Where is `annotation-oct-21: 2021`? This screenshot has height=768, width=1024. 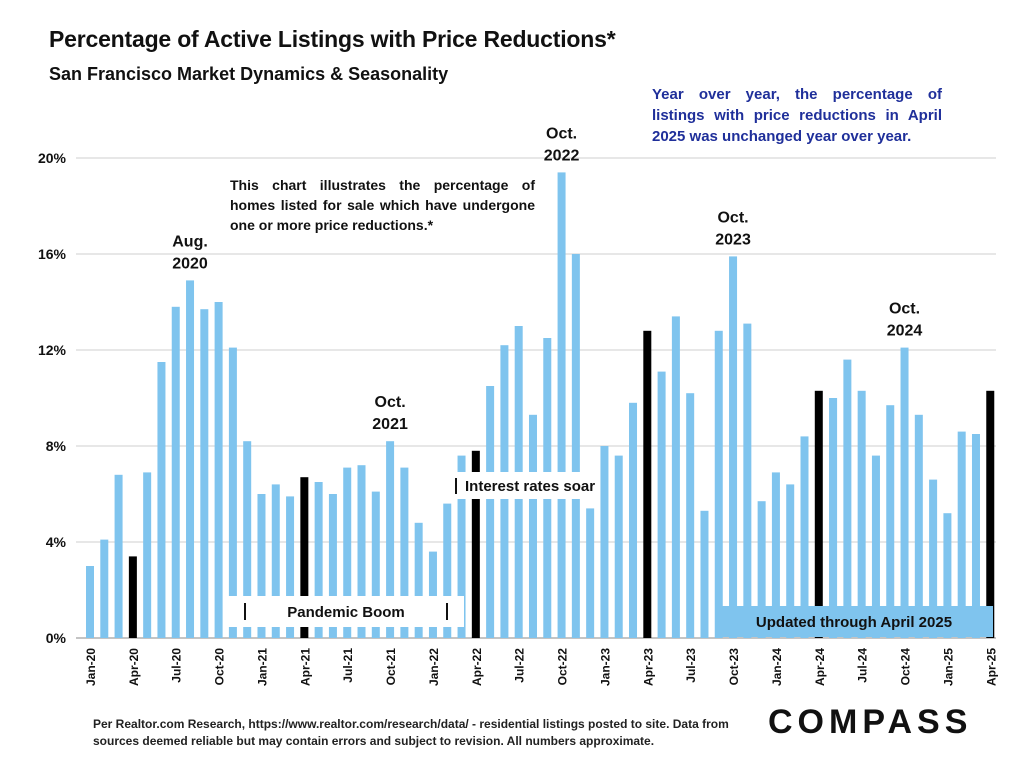 annotation-oct-21: 2021 is located at coordinates (390, 424).